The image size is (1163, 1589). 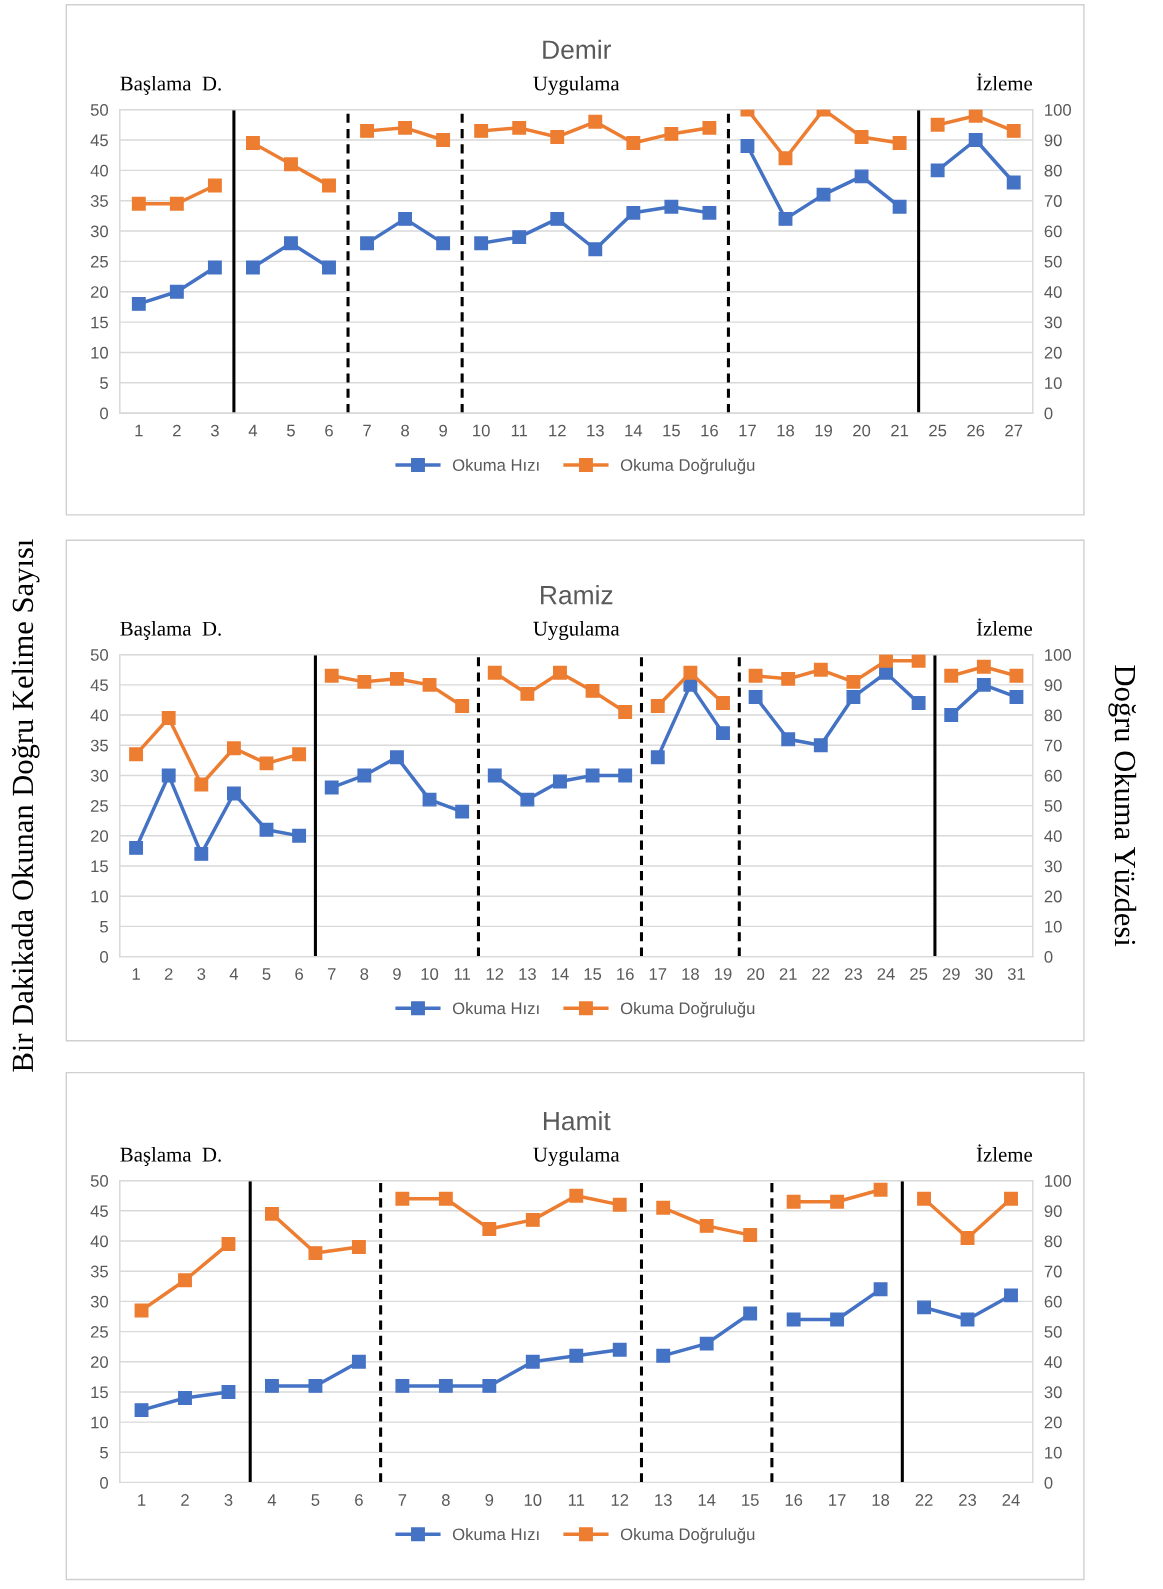 What do you see at coordinates (984, 974) in the screenshot?
I see `x-tick-label: 30` at bounding box center [984, 974].